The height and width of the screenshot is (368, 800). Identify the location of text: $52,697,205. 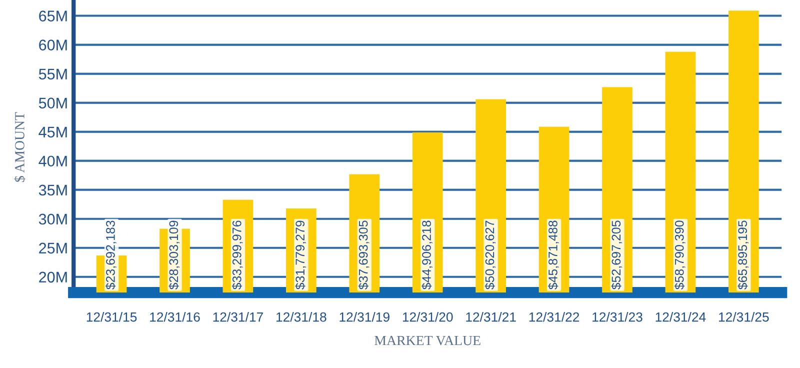
(616, 255).